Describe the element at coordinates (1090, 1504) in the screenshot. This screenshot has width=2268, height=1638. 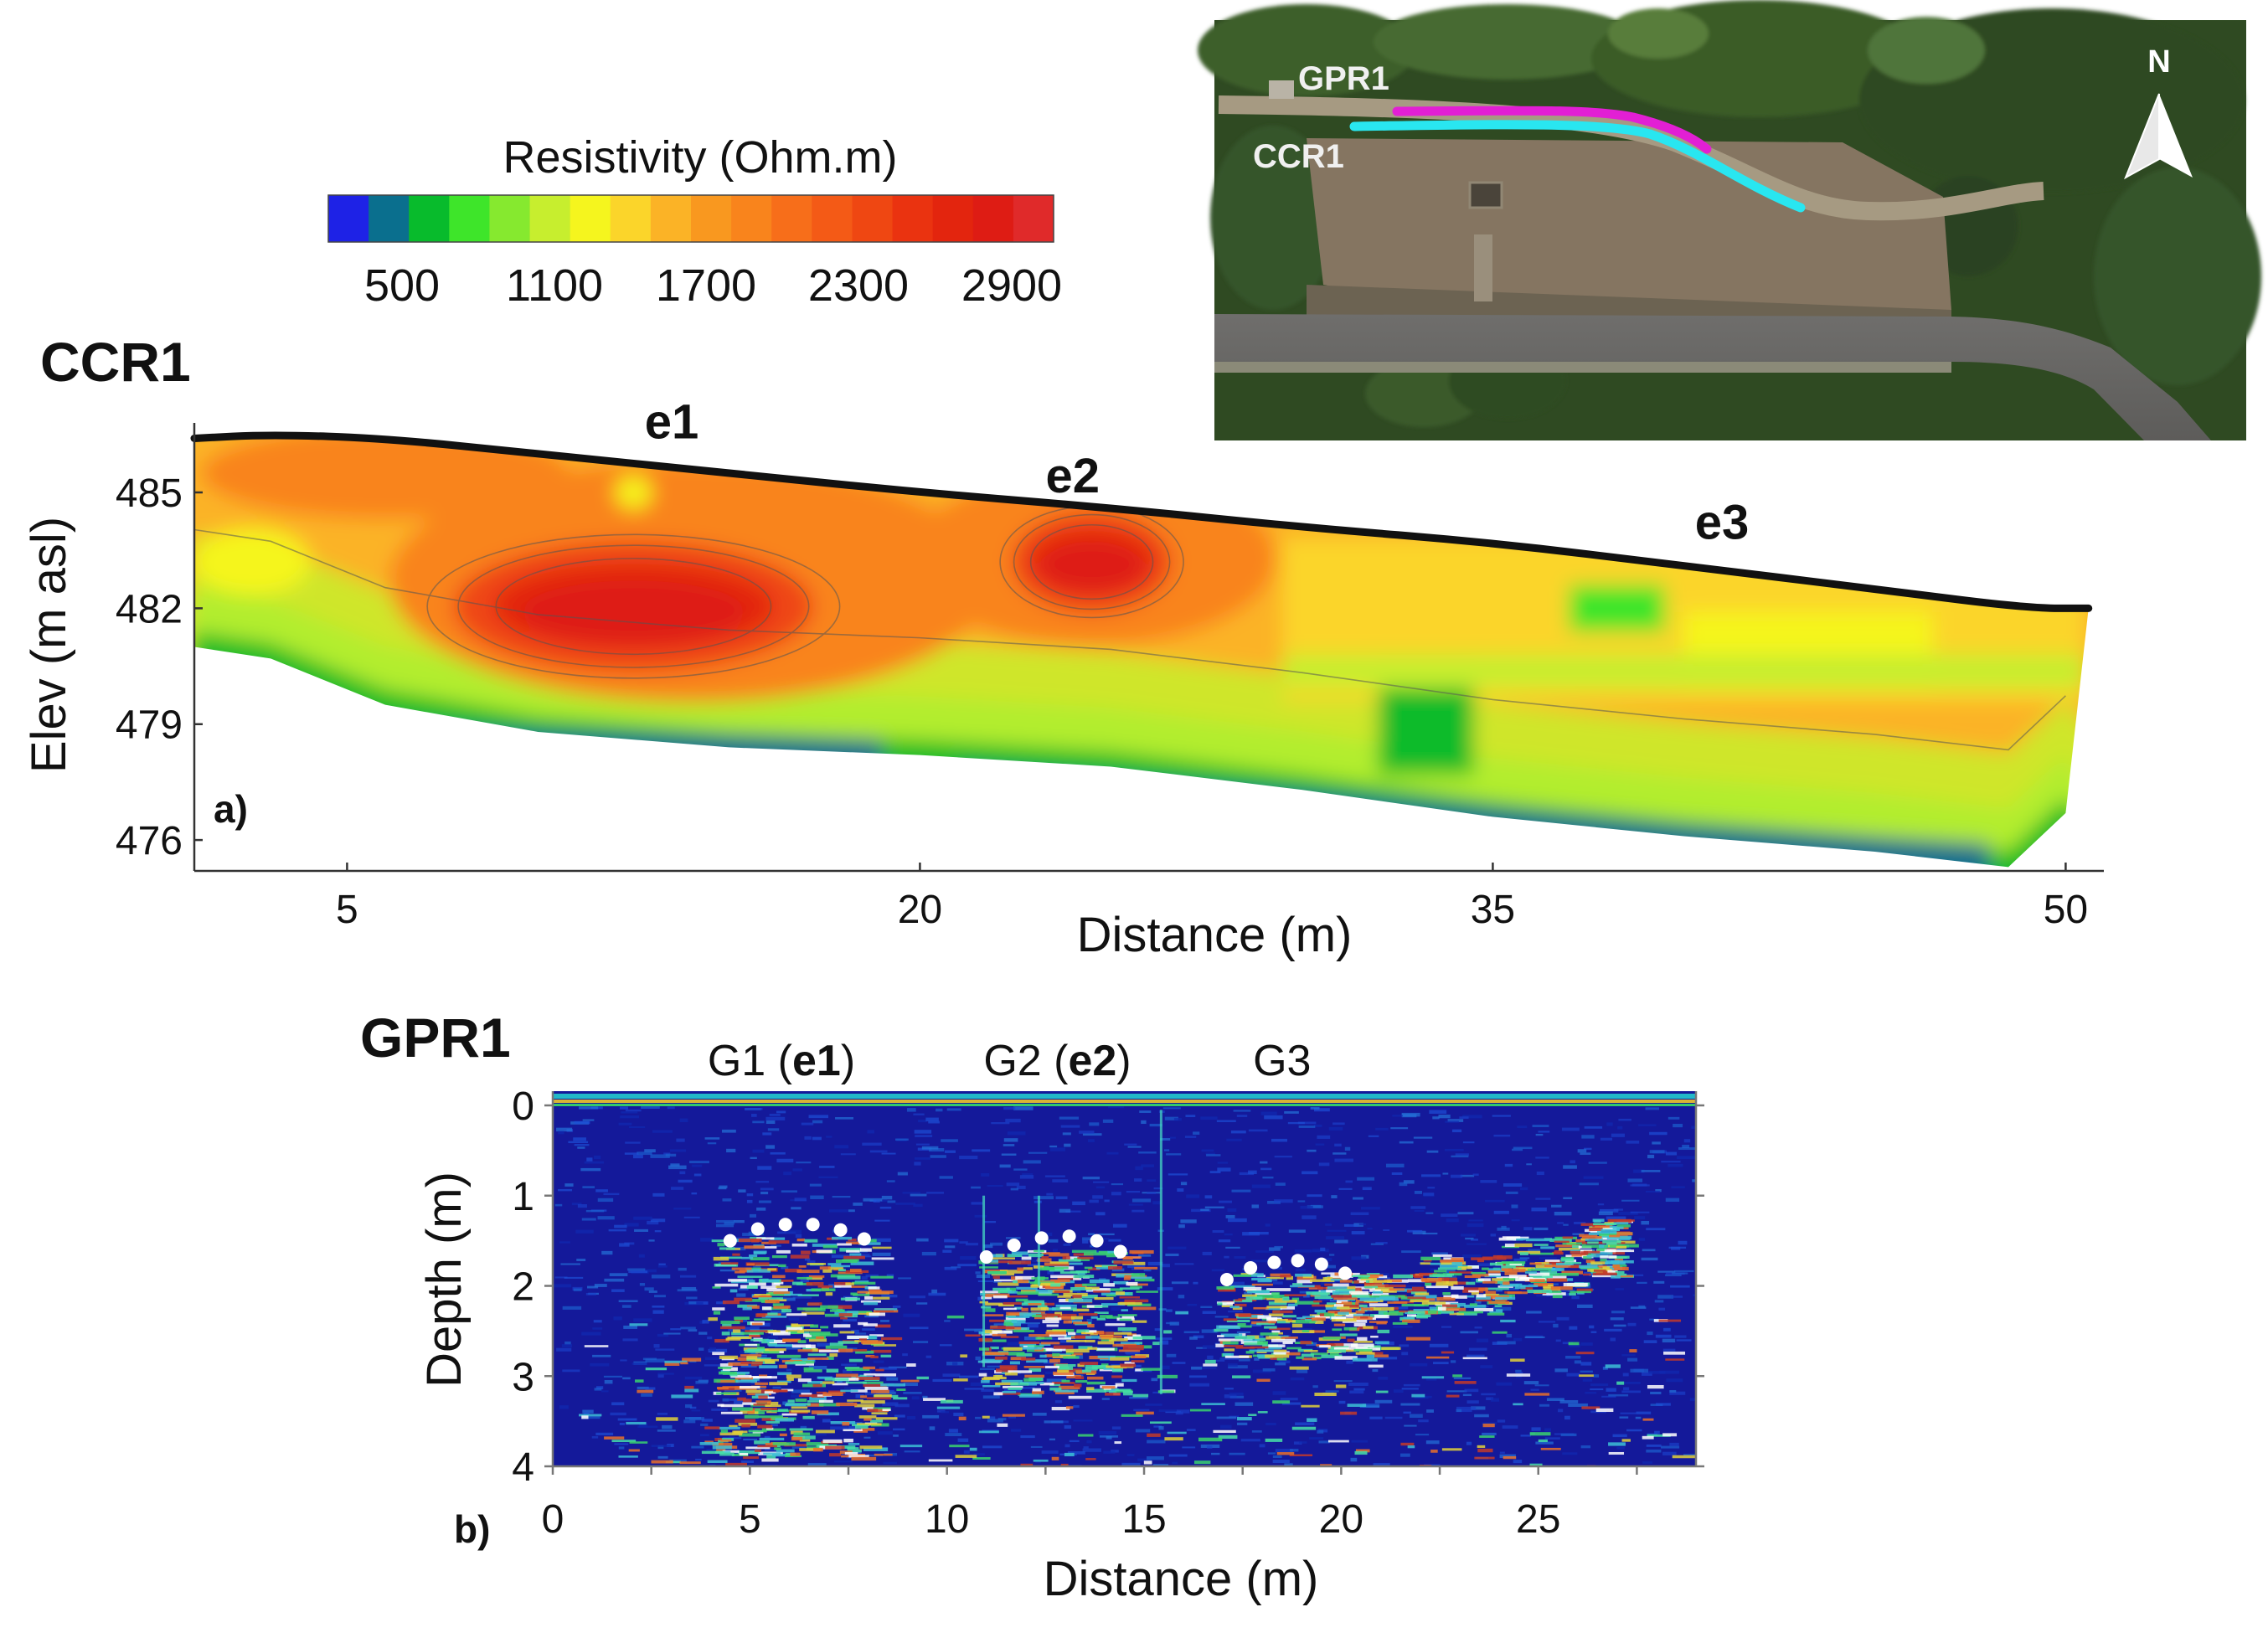
I see `gpr1-x-ticks: 0 5 10 15 20 25` at that location.